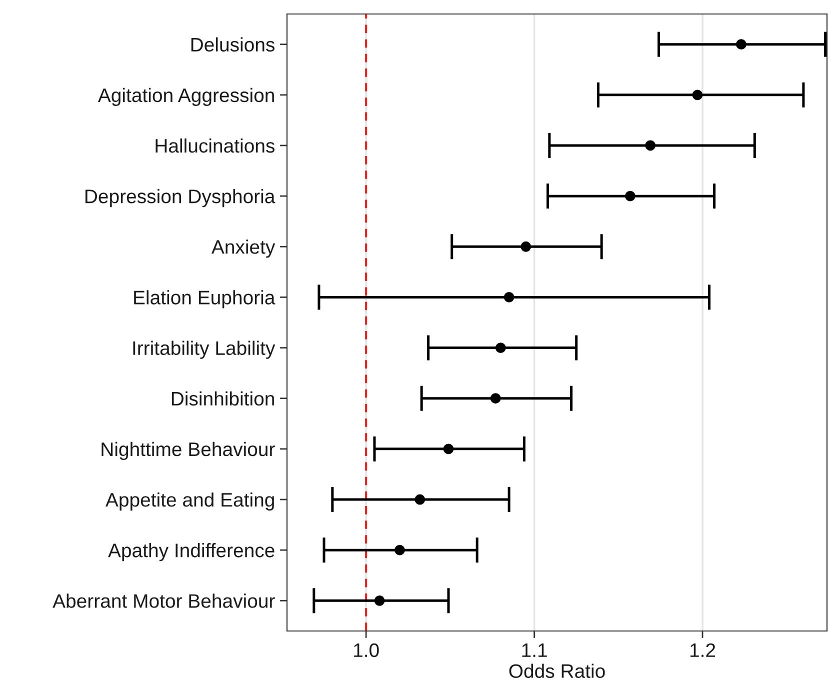 This screenshot has width=838, height=684. I want to click on x-tick-label: 1.1, so click(534, 650).